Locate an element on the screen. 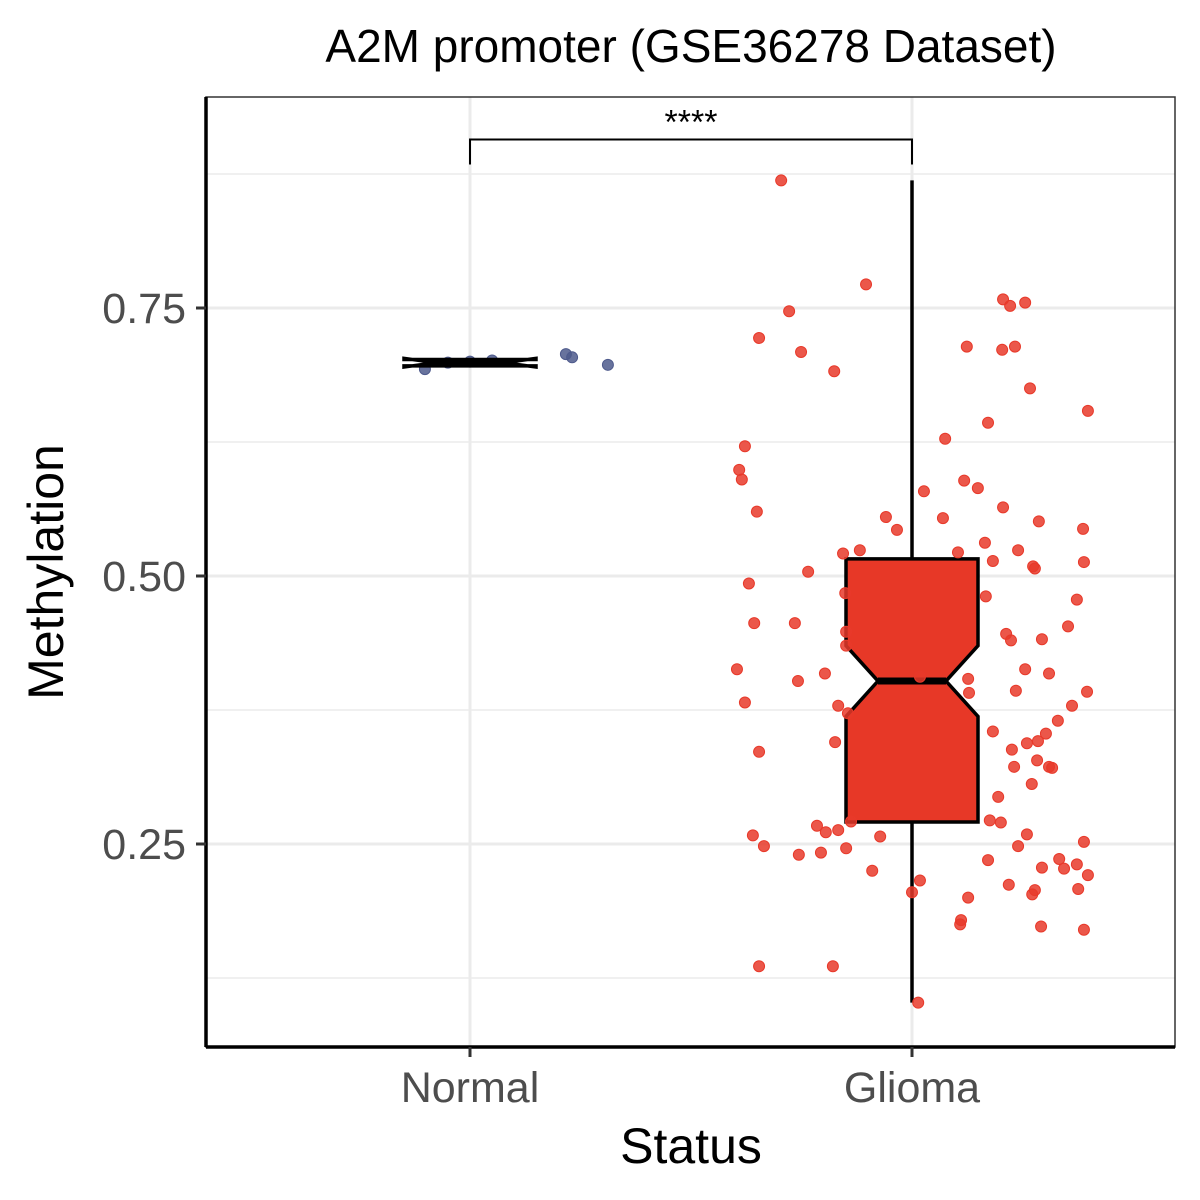 The image size is (1200, 1200). bracket-line is located at coordinates (691, 151).